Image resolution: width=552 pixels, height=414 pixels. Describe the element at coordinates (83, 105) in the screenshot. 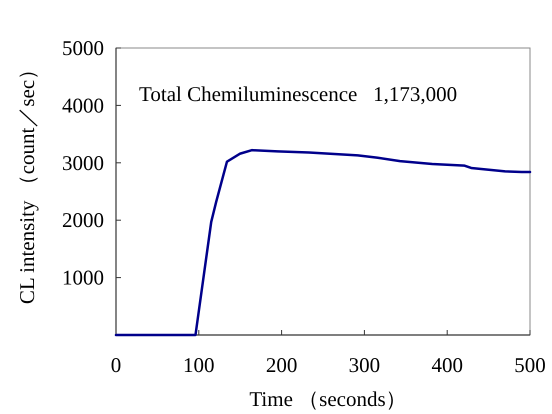

I see `y-tick-label: 4000` at that location.